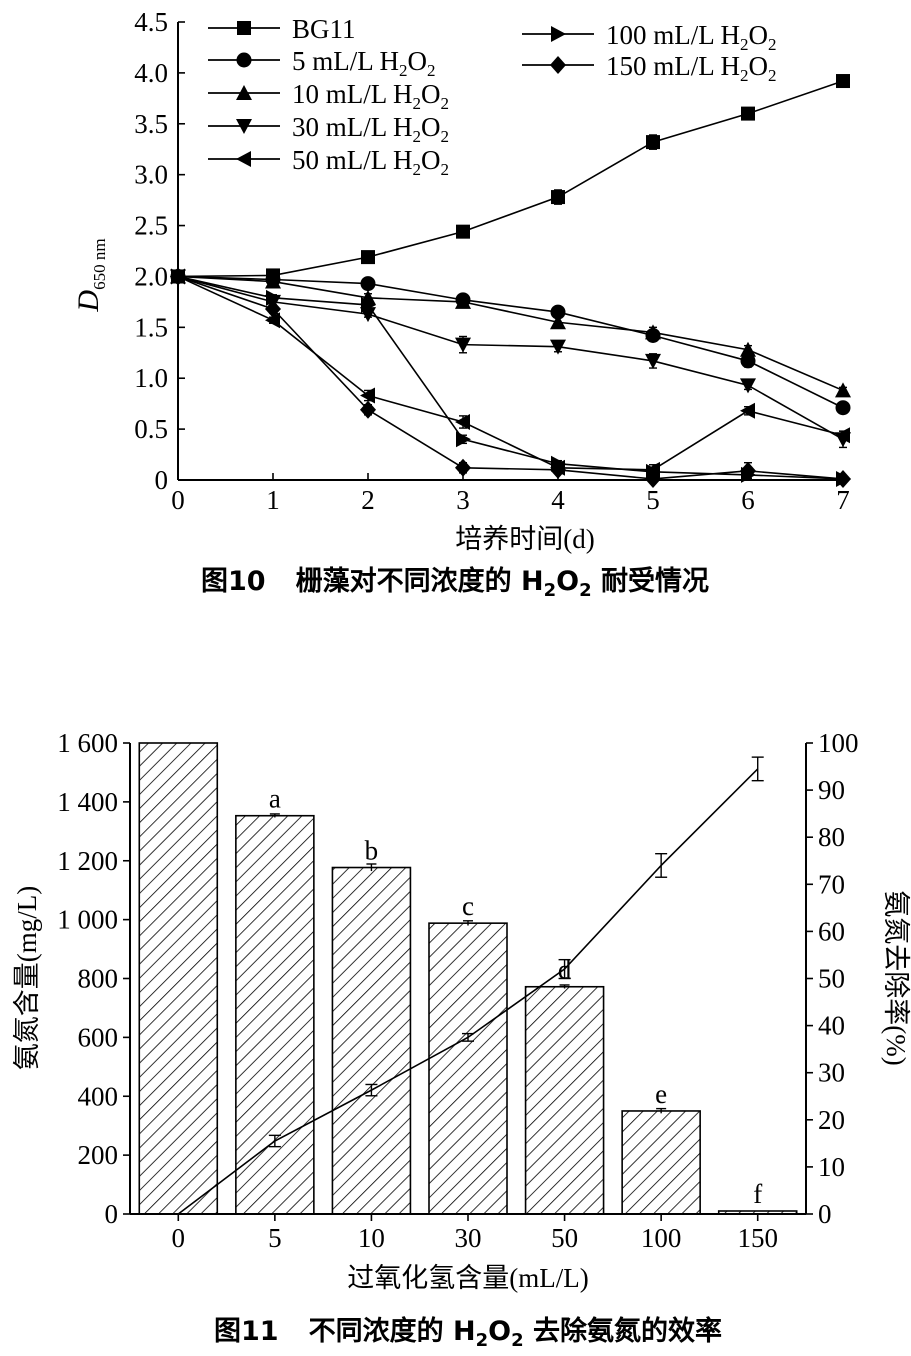 Image resolution: width=911 pixels, height=1356 pixels. Describe the element at coordinates (831, 884) in the screenshot. I see `chart2-y2-tick-label: 70` at that location.